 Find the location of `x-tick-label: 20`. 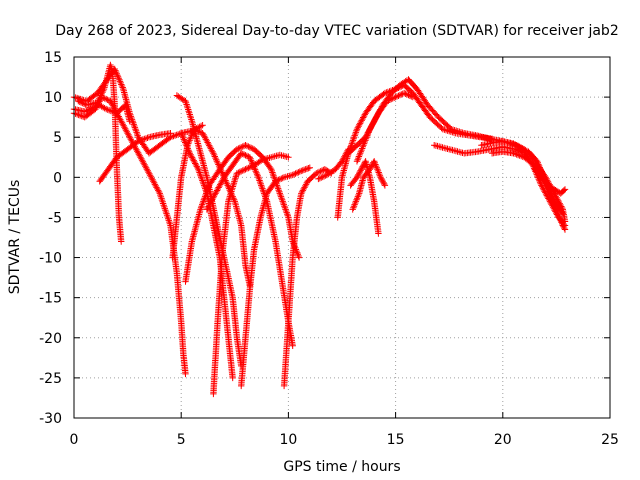

x-tick-label: 20 is located at coordinates (503, 440).